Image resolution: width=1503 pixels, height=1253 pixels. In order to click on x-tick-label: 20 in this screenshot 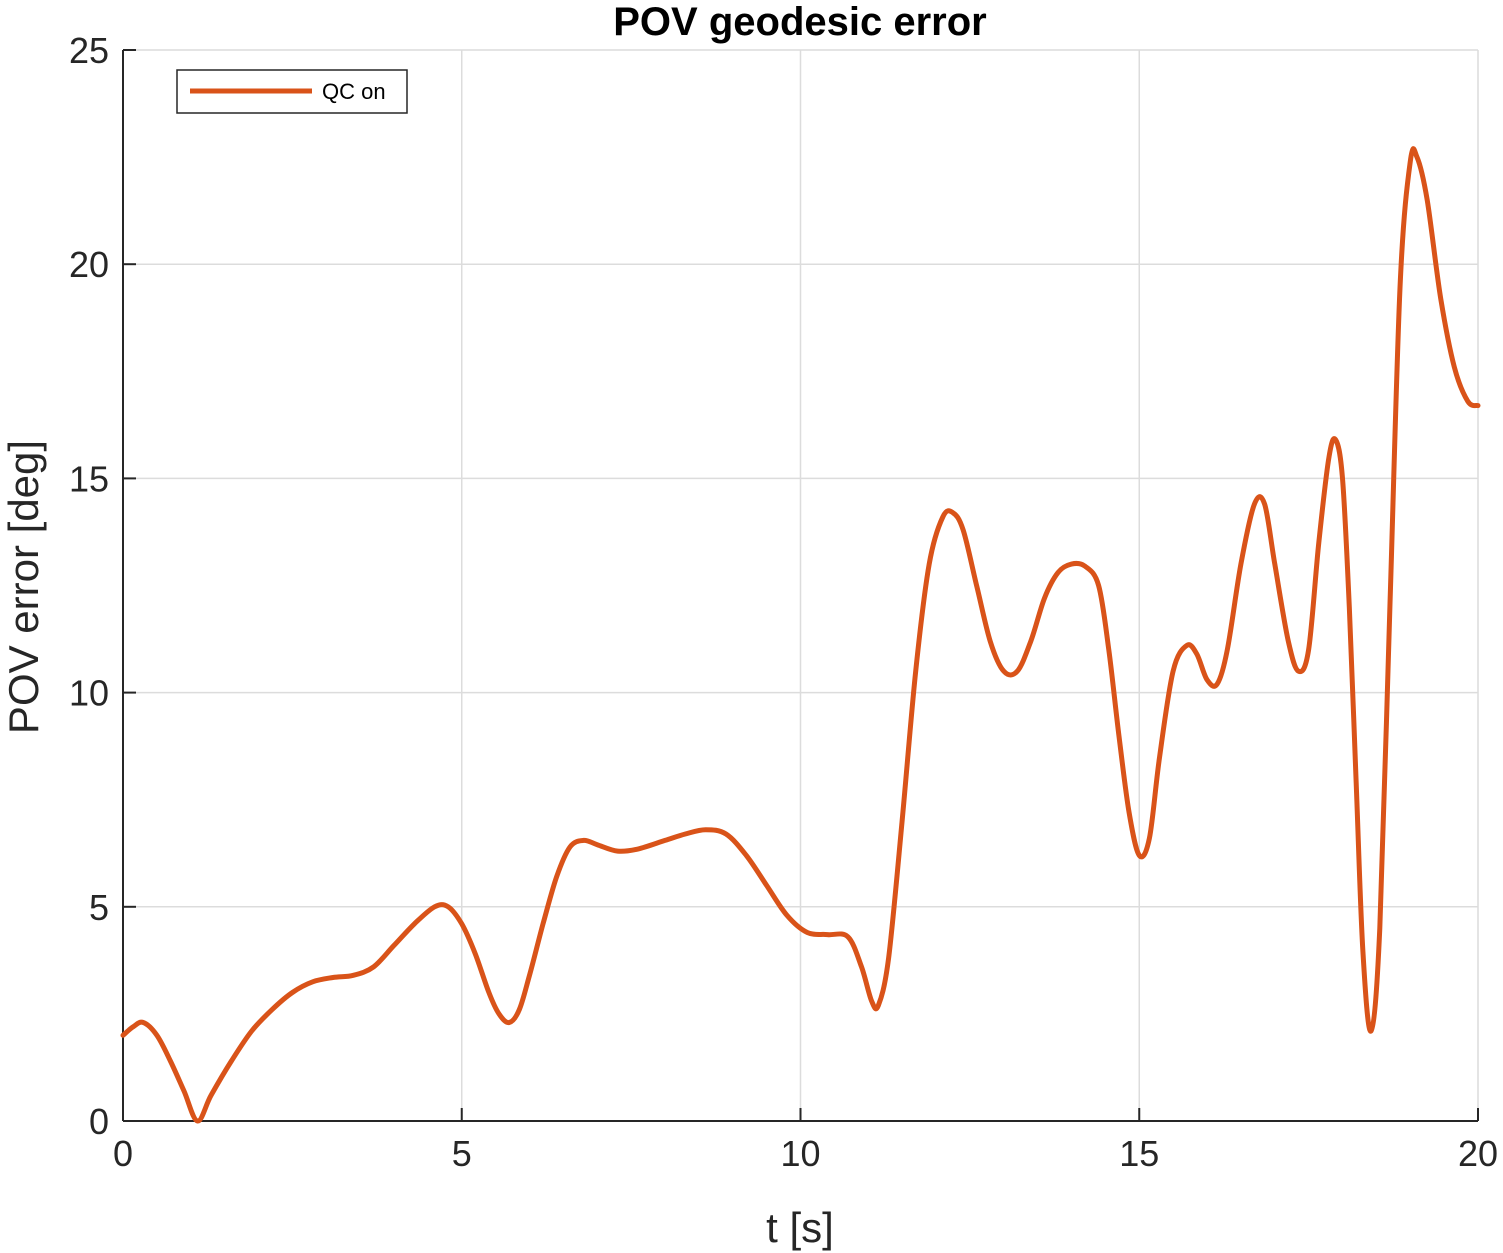, I will do `click(1478, 1153)`.